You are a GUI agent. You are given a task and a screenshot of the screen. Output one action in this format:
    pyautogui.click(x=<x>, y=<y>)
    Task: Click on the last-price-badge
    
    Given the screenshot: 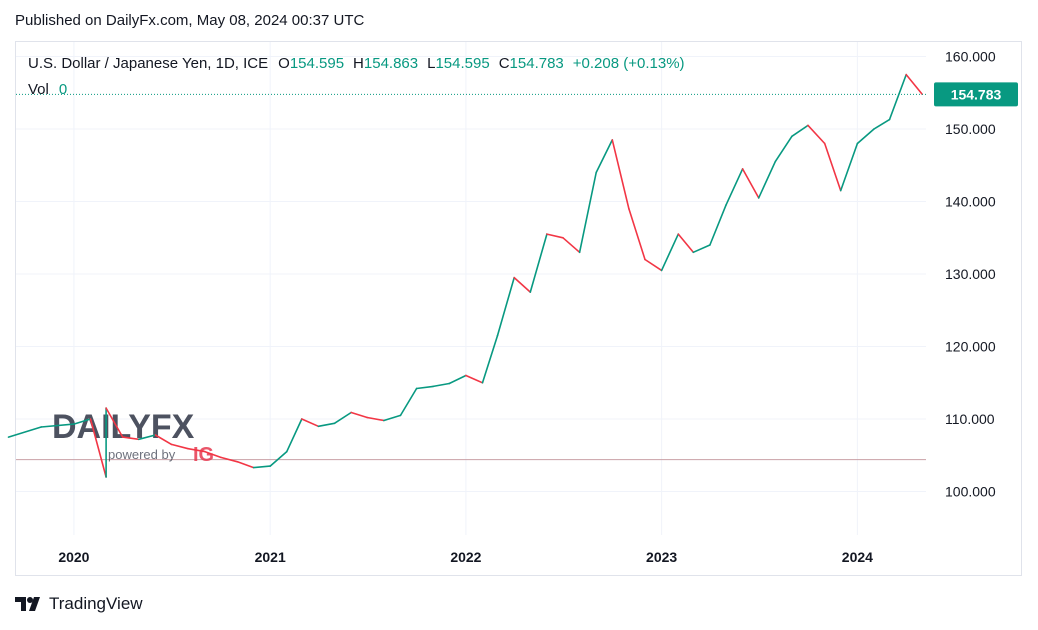 What is the action you would take?
    pyautogui.click(x=976, y=94)
    